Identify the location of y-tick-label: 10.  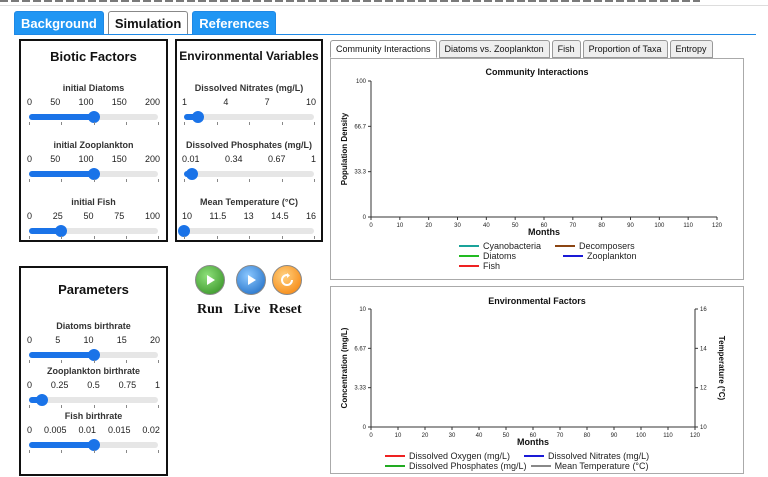
(362, 310).